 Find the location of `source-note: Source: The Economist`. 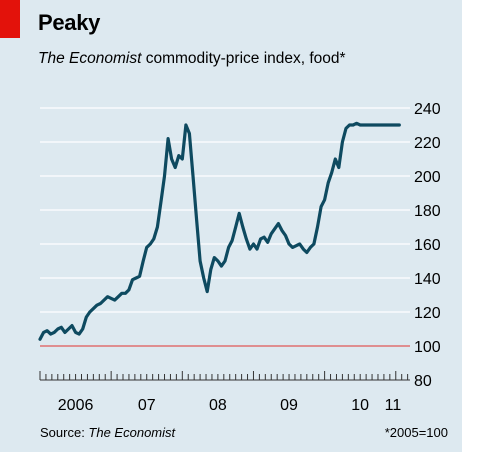

source-note: Source: The Economist is located at coordinates (107, 432).